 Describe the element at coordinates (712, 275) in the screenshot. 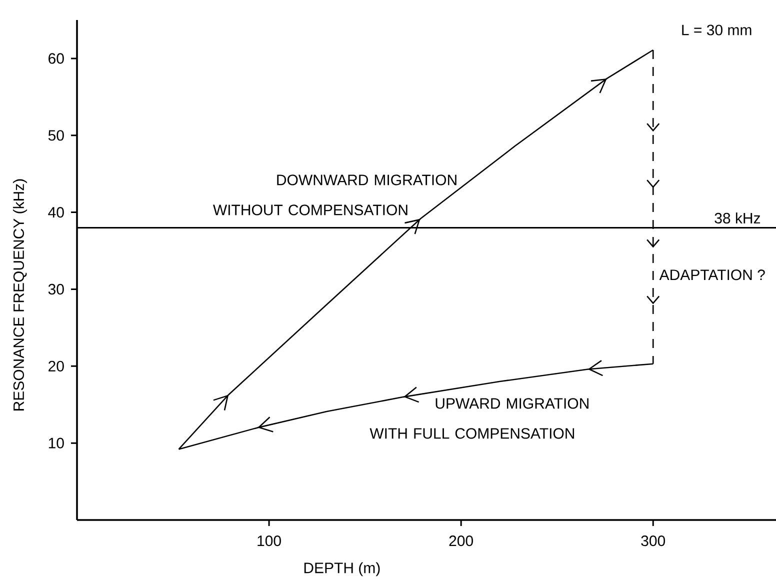

I see `series-label: ADAPTATION ?` at that location.